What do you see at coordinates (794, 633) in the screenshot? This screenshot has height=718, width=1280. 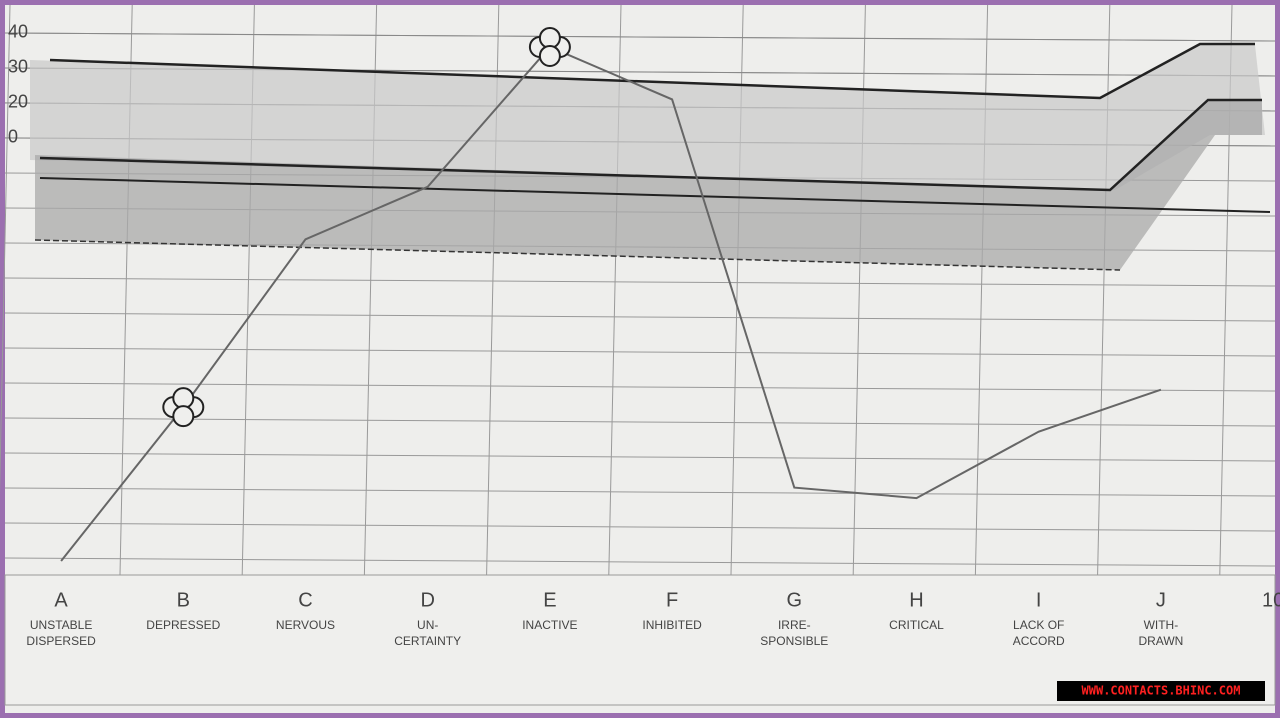 I see `category-description: IRRE-SPONSIBLE` at bounding box center [794, 633].